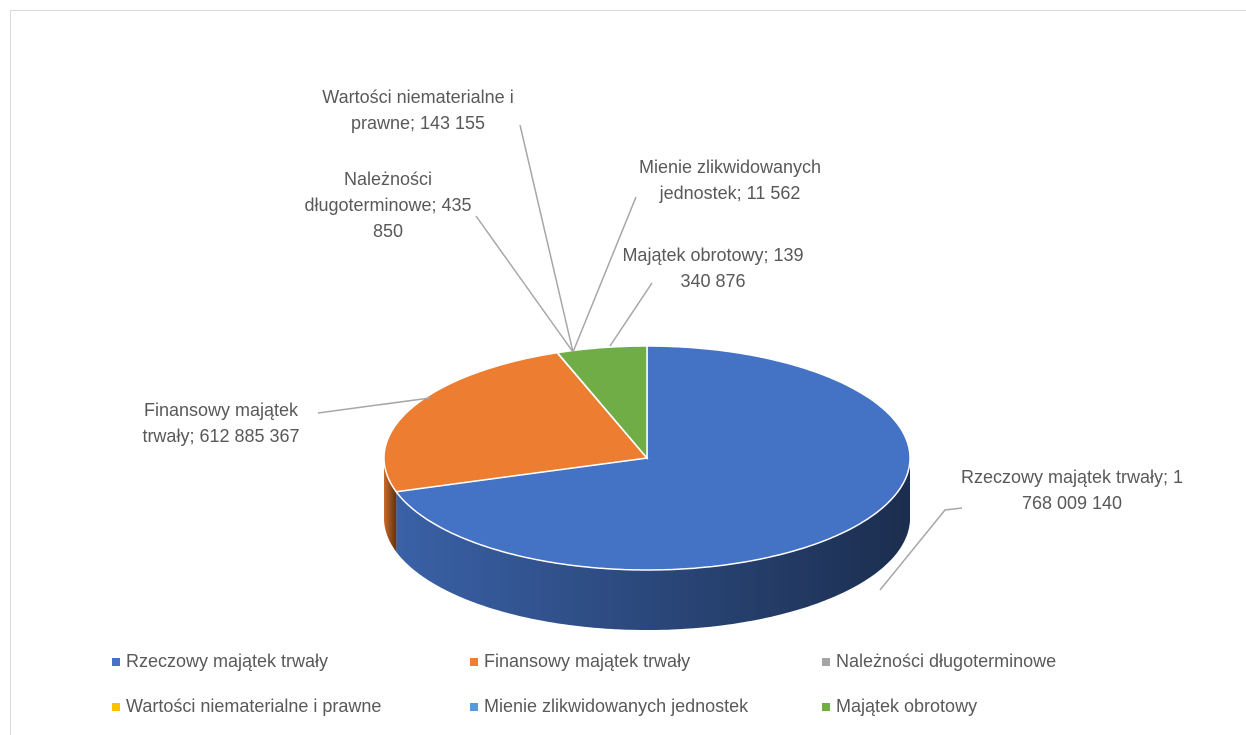 The height and width of the screenshot is (735, 1246). Describe the element at coordinates (713, 268) in the screenshot. I see `data-label: Majątek obrotowy; 139 340 876` at that location.